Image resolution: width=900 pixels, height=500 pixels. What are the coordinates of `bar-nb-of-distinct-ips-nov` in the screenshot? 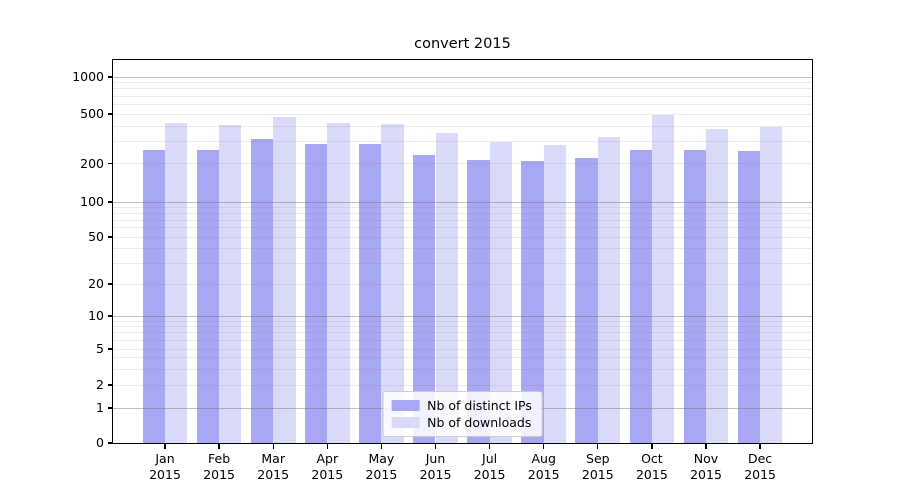 It's located at (694, 296).